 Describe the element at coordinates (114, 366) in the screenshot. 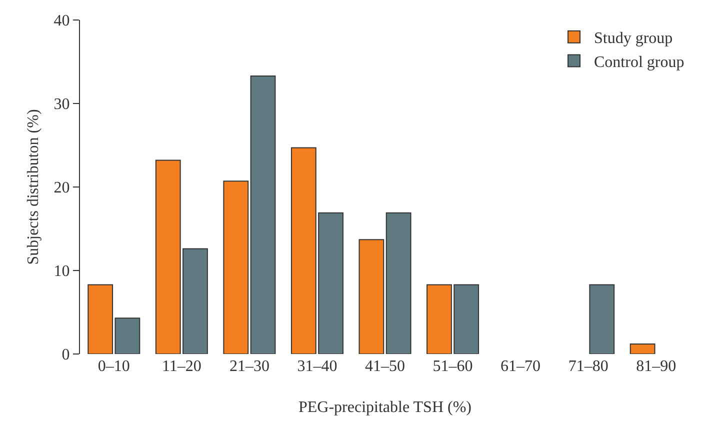

I see `x-tick-label: 0–10` at that location.